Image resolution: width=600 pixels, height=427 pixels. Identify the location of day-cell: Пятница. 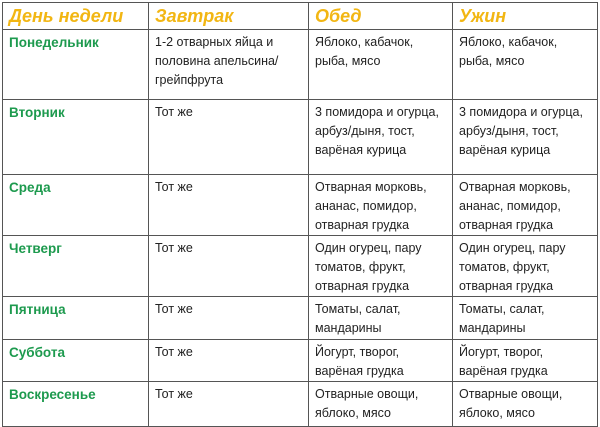
(75, 318).